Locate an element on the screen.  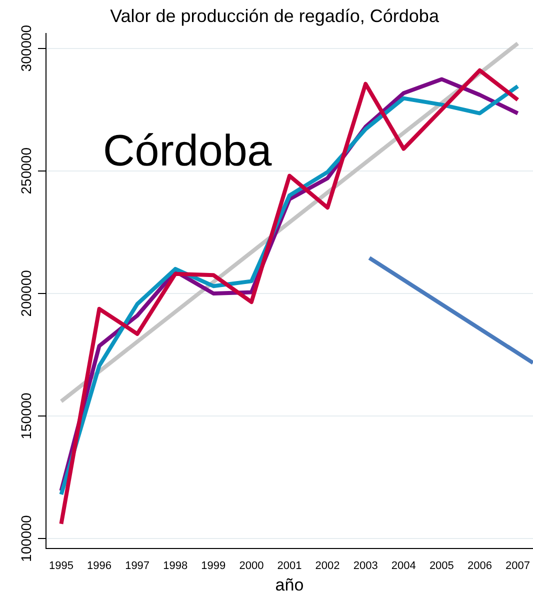
x-tick-label: 2003 is located at coordinates (365, 566).